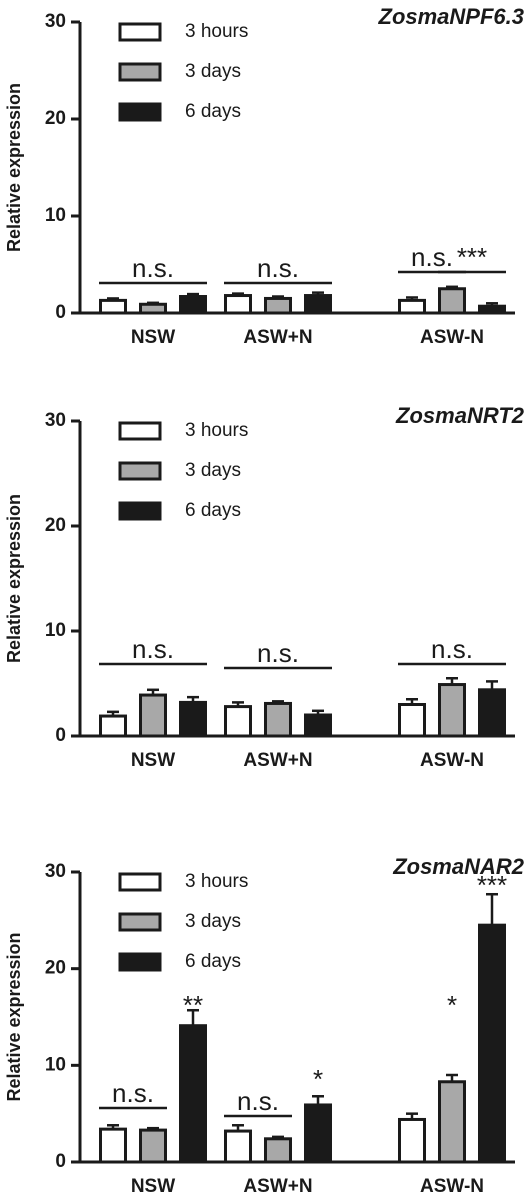 The height and width of the screenshot is (1203, 530). Describe the element at coordinates (193, 1005) in the screenshot. I see `significance: **` at that location.